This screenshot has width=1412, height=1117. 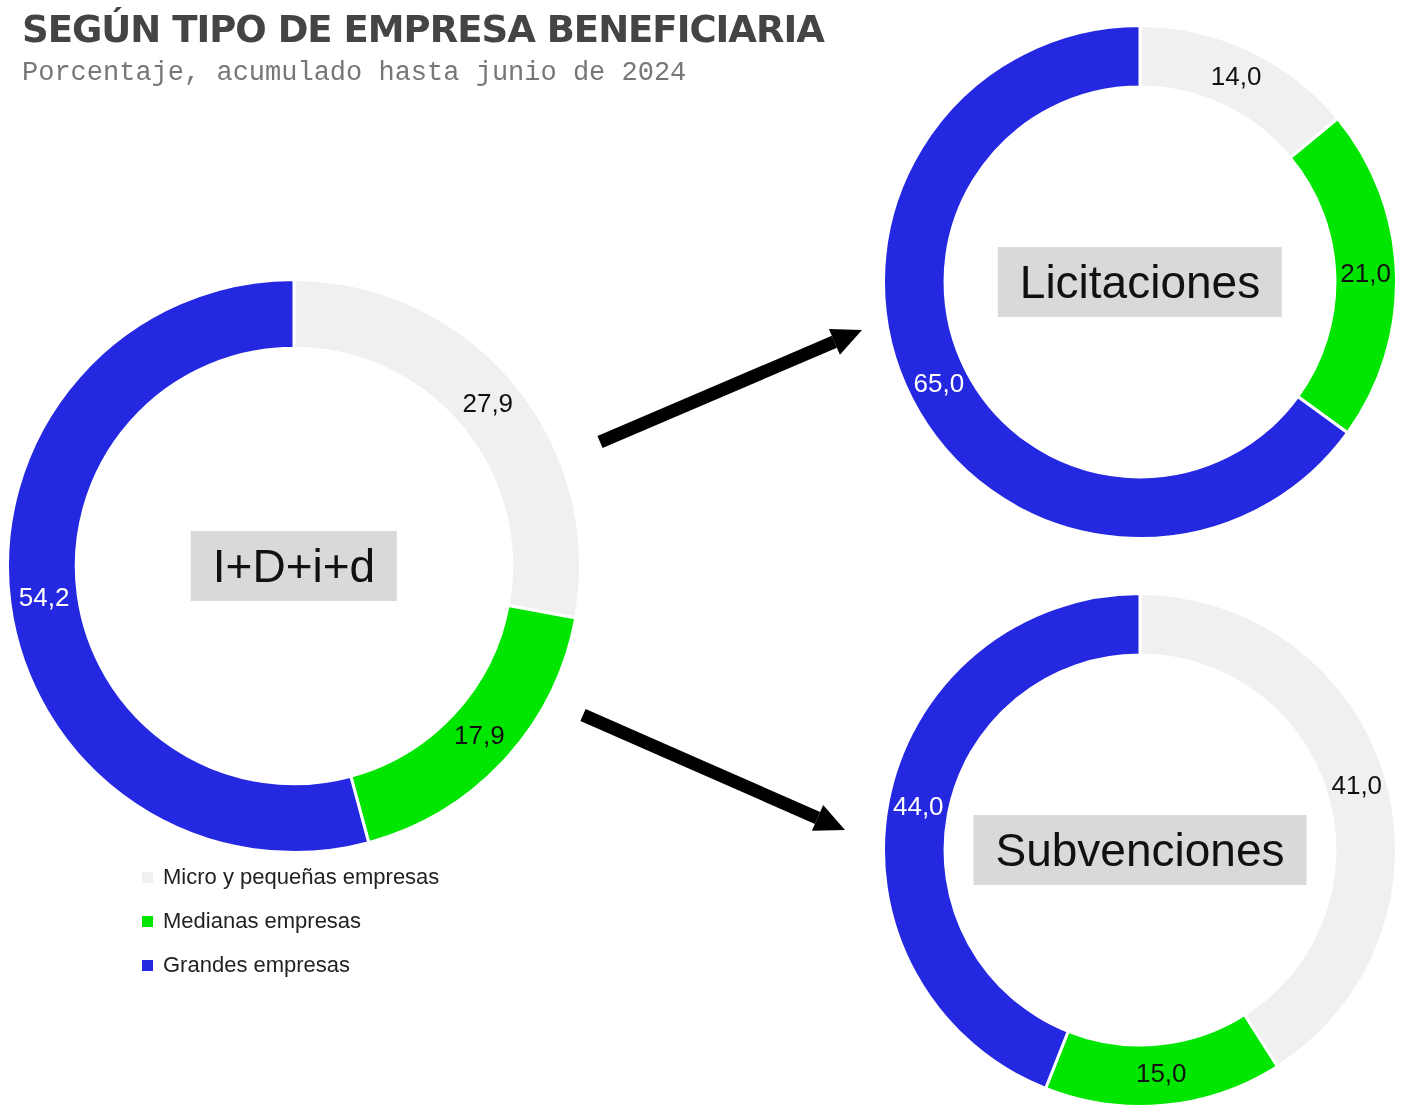 I want to click on data-label: 15,0, so click(x=1161, y=1072).